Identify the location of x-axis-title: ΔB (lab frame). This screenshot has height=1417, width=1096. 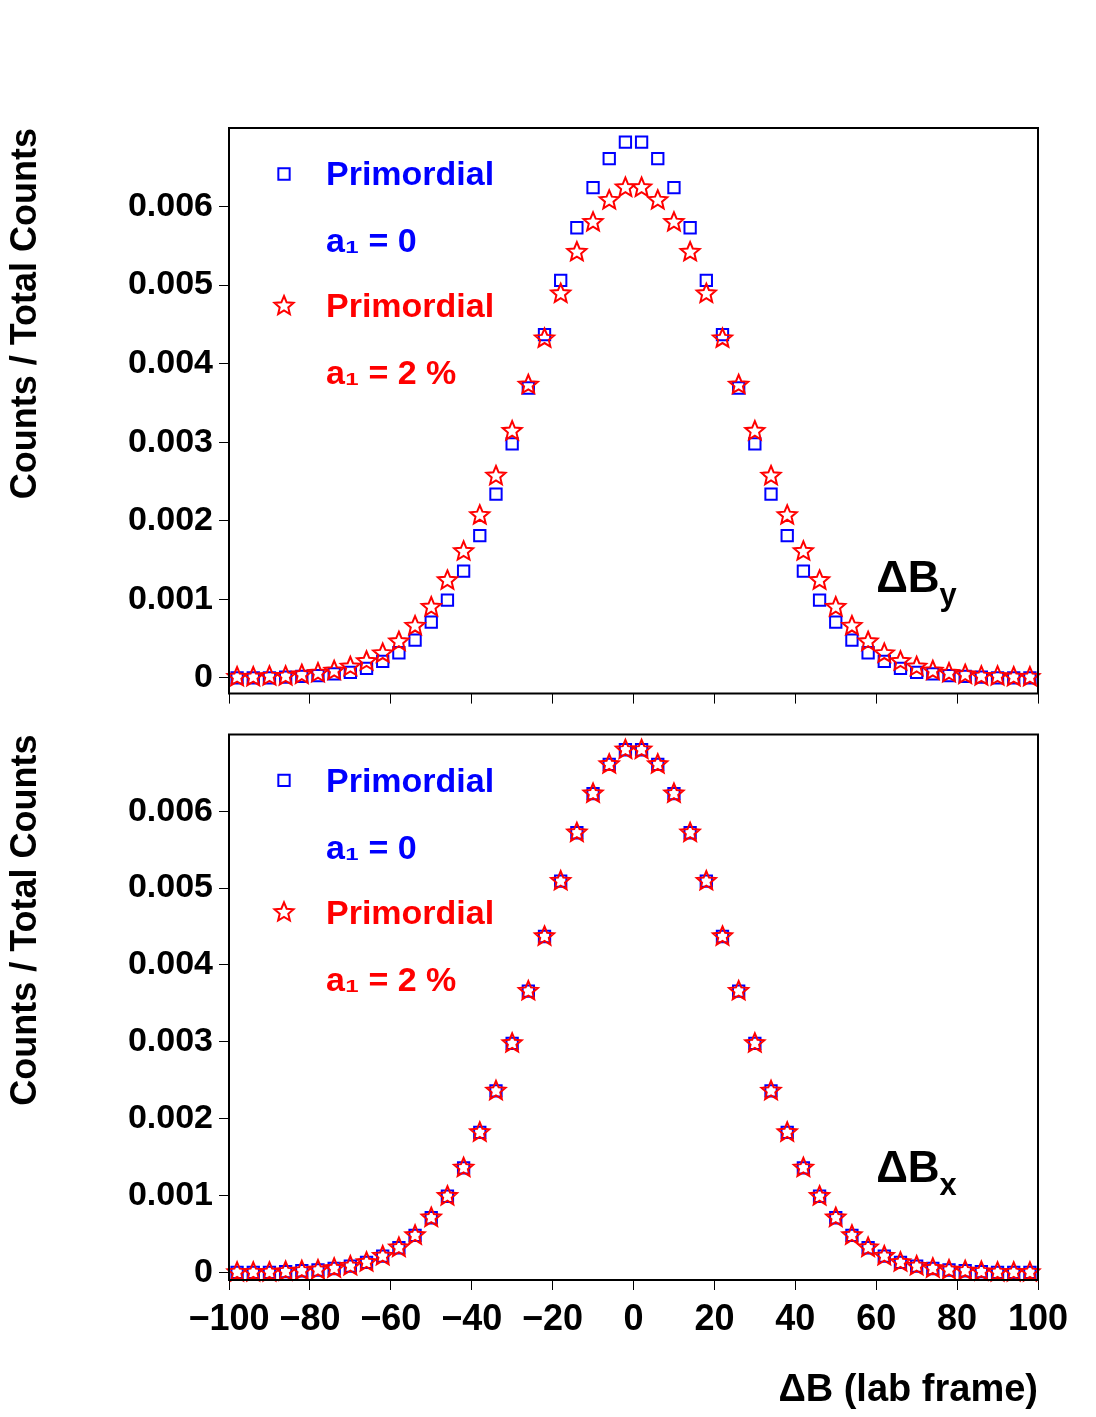
(908, 1387).